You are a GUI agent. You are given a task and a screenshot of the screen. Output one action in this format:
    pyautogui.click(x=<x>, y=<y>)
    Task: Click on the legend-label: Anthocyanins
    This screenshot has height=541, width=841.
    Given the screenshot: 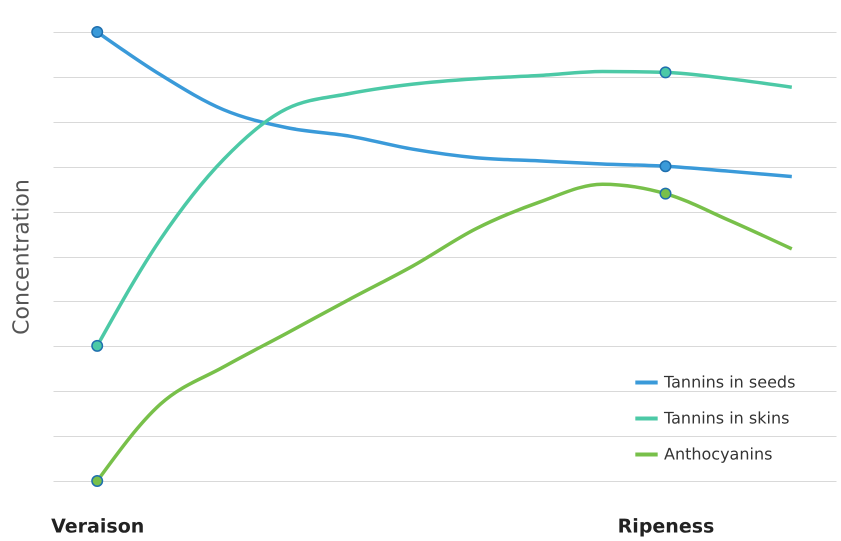 What is the action you would take?
    pyautogui.click(x=718, y=454)
    